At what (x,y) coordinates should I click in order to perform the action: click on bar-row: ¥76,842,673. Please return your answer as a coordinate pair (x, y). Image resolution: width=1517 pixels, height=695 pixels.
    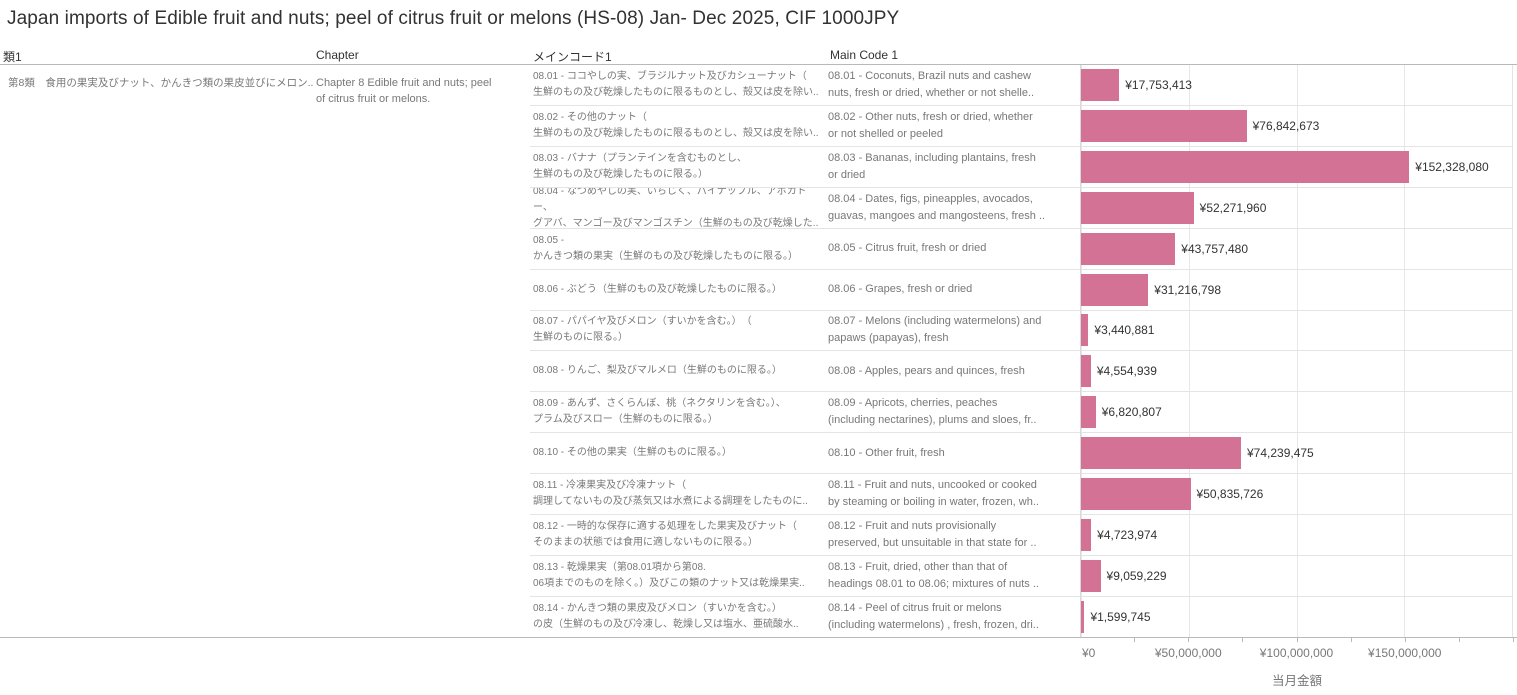
    Looking at the image, I should click on (1296, 126).